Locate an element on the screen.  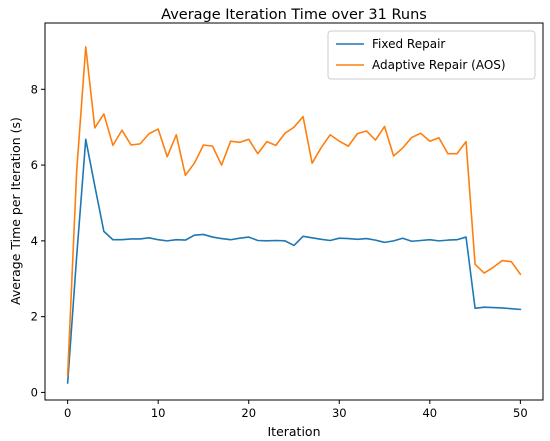
y-tick-label: 4 is located at coordinates (34, 241).